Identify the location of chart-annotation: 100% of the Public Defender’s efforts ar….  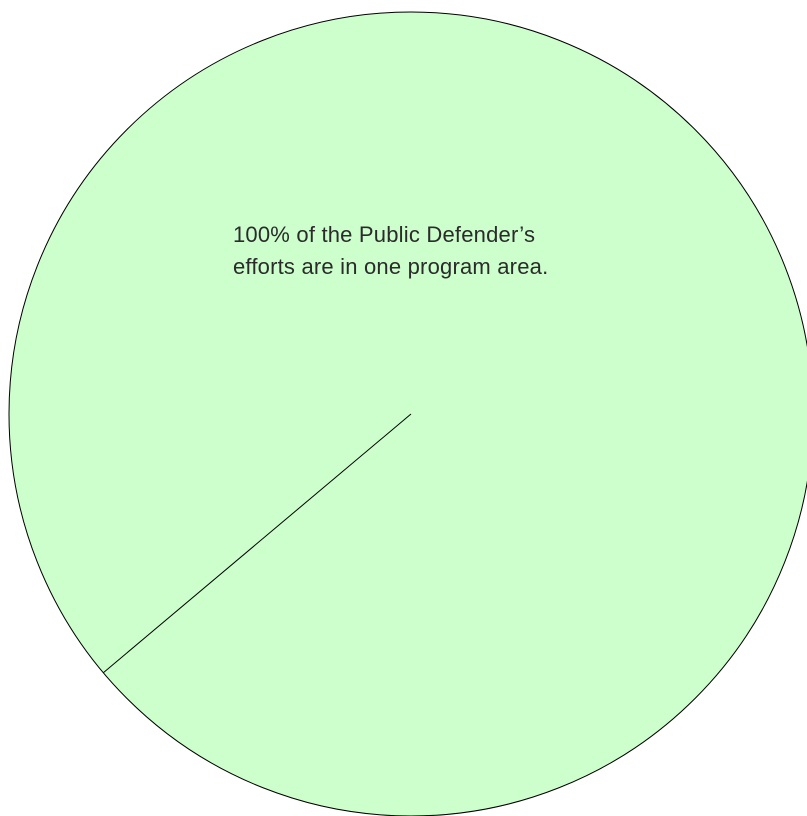
(493, 251).